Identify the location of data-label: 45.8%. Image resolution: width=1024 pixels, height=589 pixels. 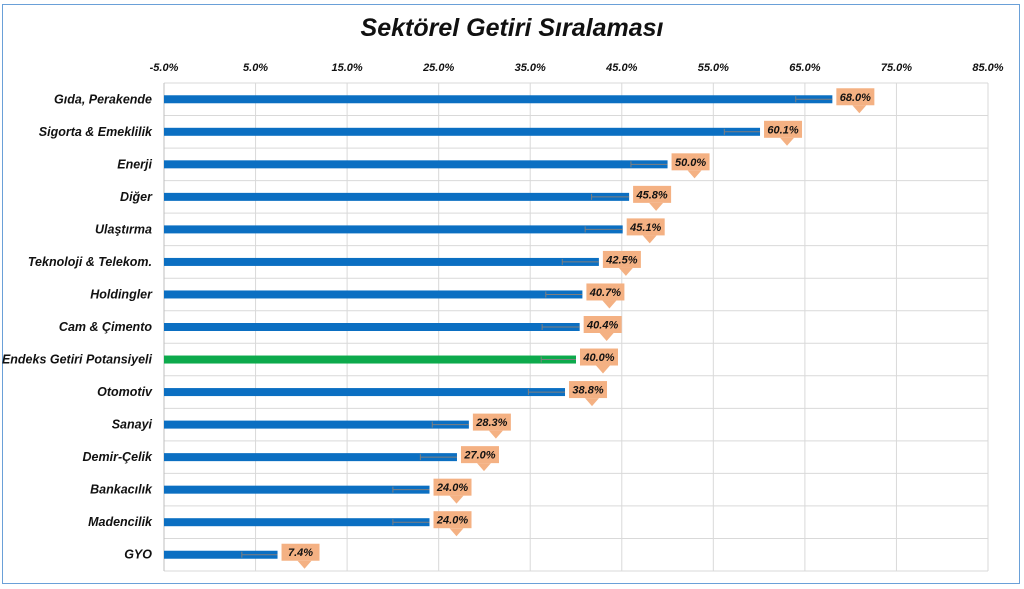
(652, 195).